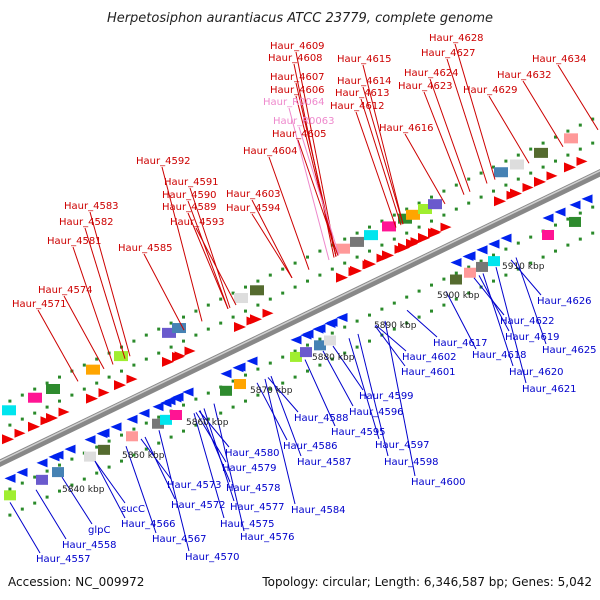  I want to click on gene-label: Haur_4625, so click(569, 350).